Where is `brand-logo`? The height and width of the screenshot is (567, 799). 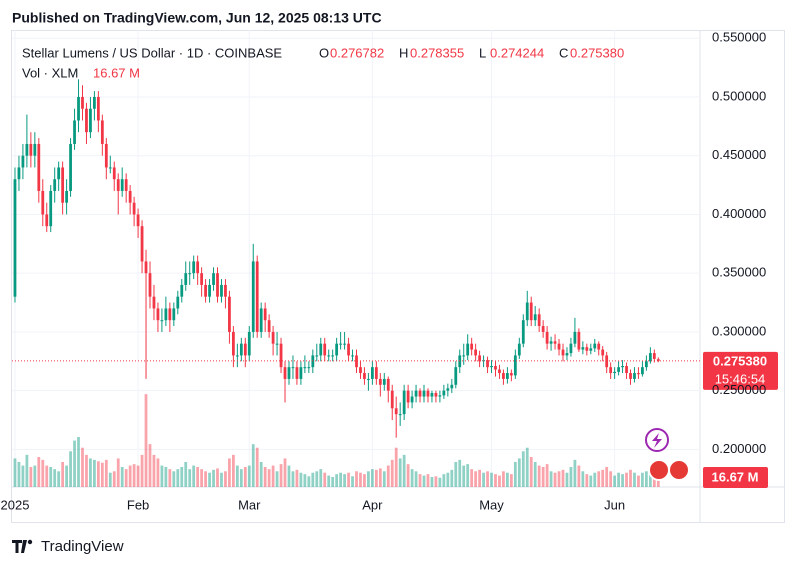
brand-logo is located at coordinates (19, 546).